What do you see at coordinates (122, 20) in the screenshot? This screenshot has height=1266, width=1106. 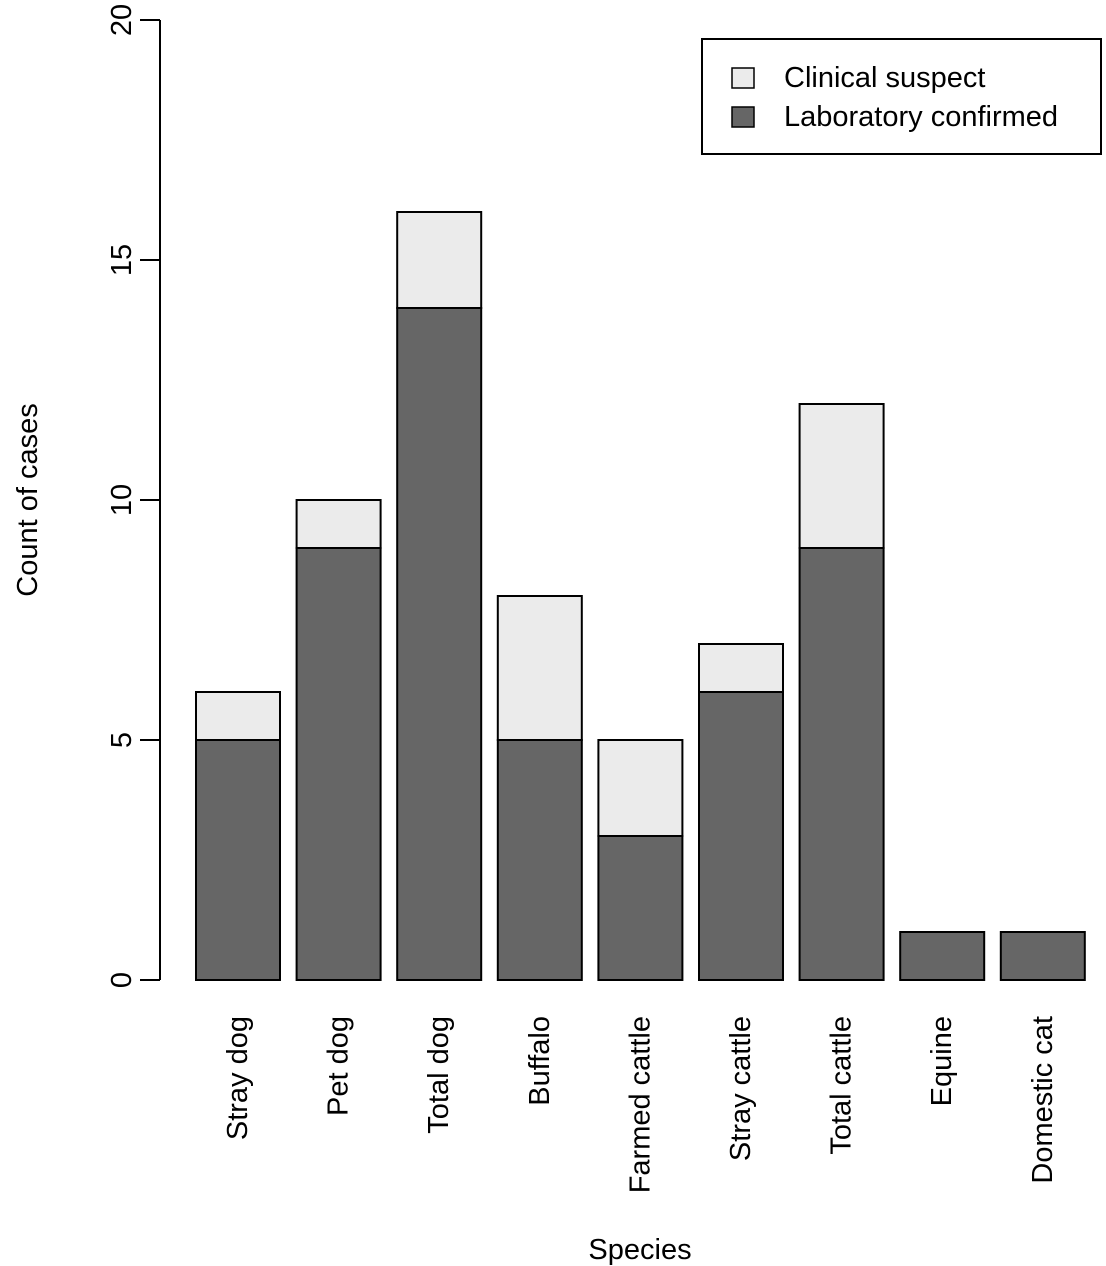 I see `y-tick-label: 20` at bounding box center [122, 20].